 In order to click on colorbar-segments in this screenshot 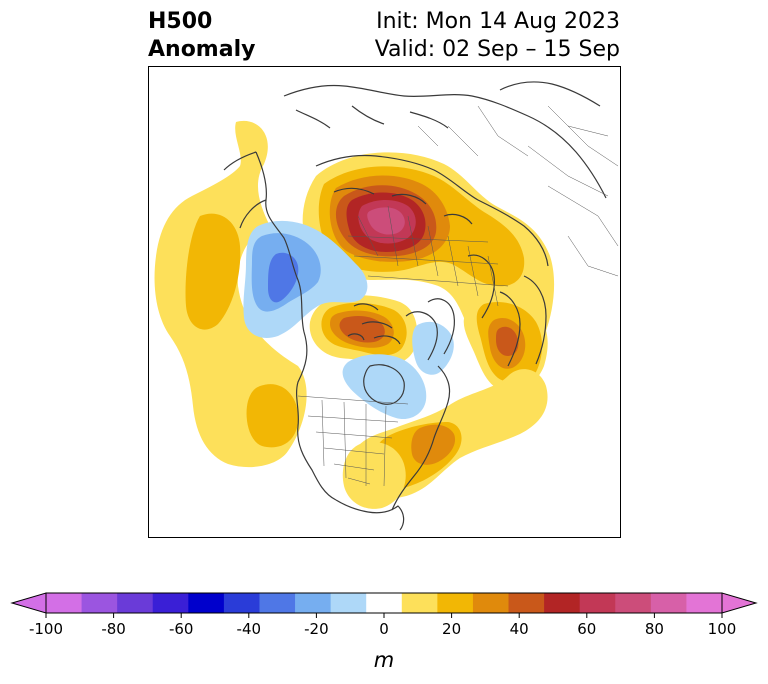, I will do `click(384, 603)`.